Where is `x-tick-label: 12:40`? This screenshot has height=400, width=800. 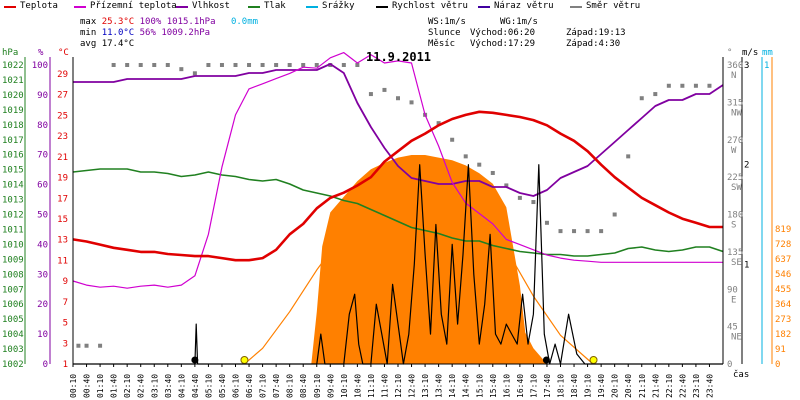
x-tick-label: 12:40 is located at coordinates (412, 386).